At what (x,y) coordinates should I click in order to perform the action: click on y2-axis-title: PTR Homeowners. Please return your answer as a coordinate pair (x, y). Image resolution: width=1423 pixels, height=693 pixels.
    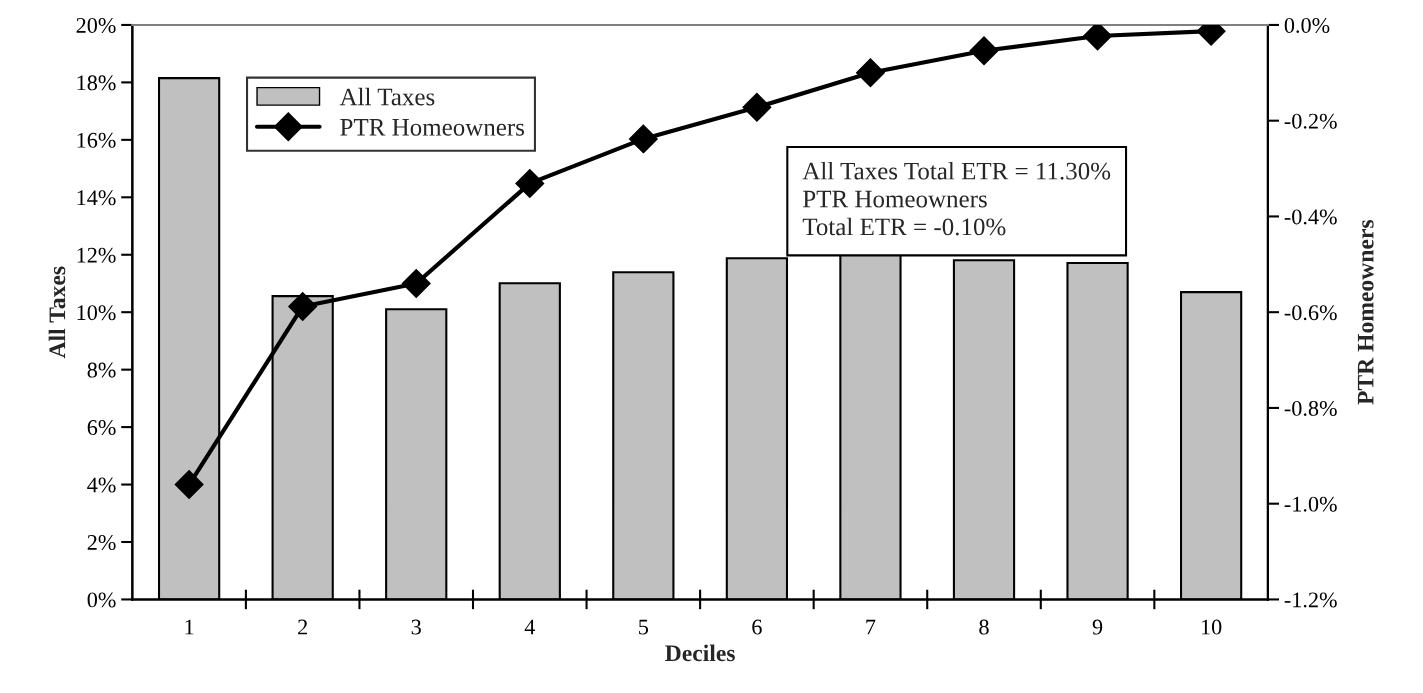
    Looking at the image, I should click on (1365, 312).